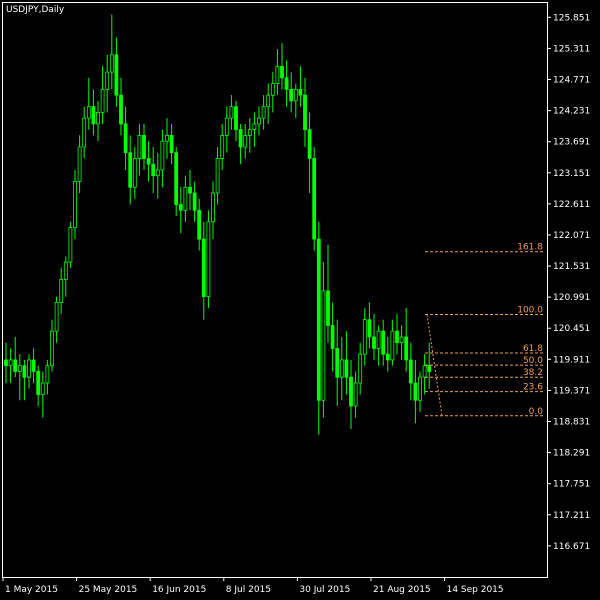 This screenshot has width=600, height=600. Describe the element at coordinates (179, 590) in the screenshot. I see `x-tick-label: 16 Jun 2015` at that location.